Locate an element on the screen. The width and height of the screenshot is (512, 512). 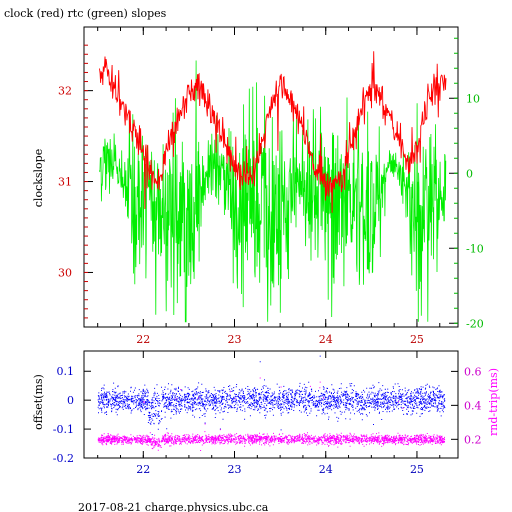
bottom-y-tick-label: 0 is located at coordinates (70, 400).